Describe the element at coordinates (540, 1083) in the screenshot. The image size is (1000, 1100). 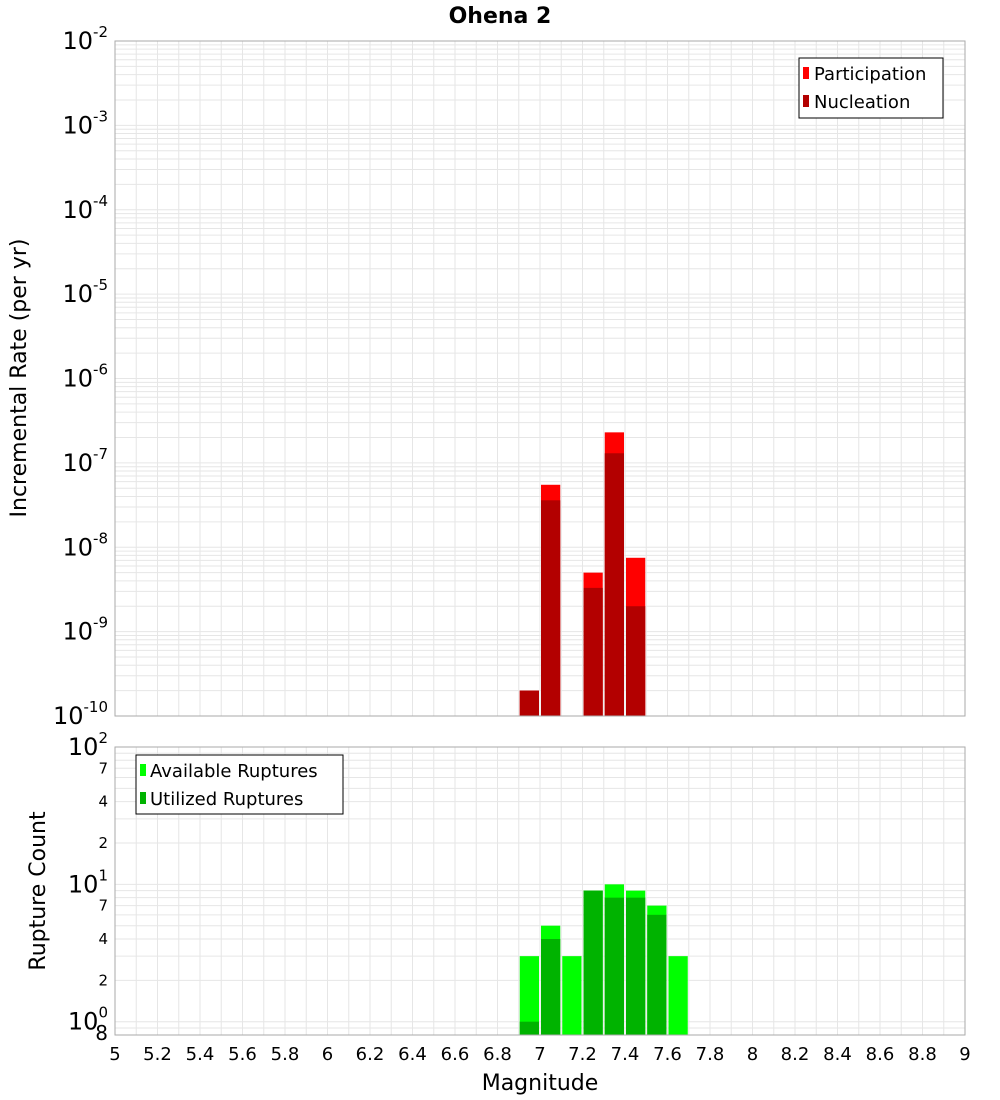
I see `x-axis-label: Magnitude` at that location.